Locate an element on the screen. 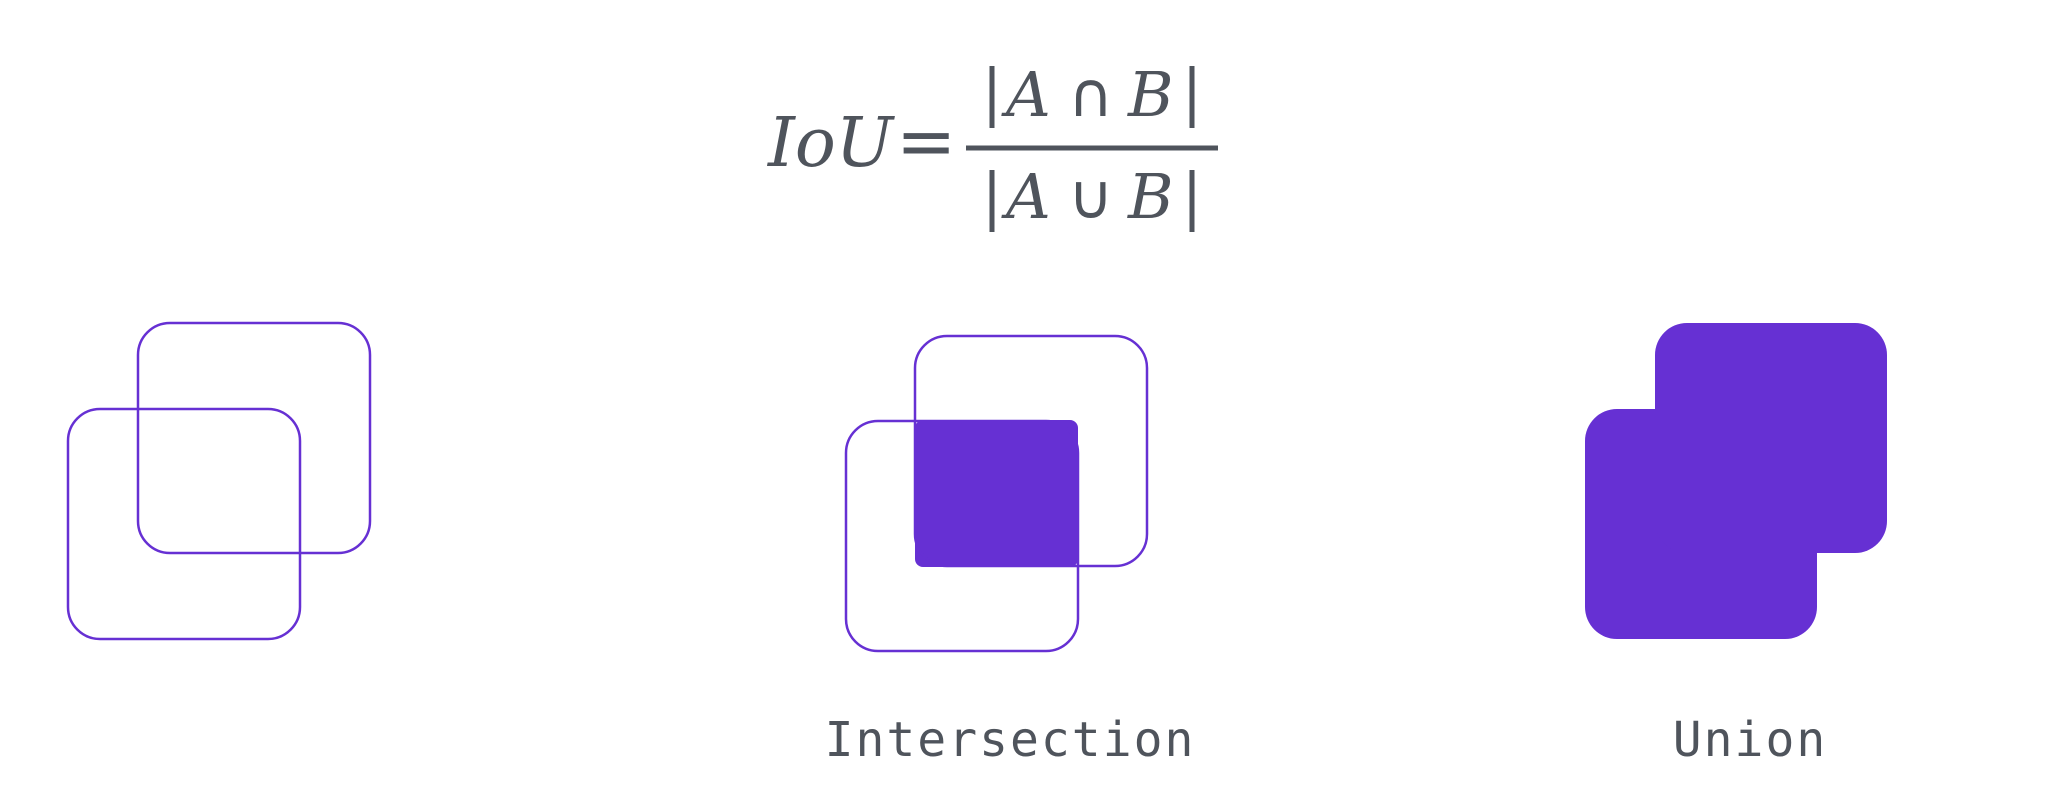  formula-denominator: A ∪ B is located at coordinates (1092, 196).